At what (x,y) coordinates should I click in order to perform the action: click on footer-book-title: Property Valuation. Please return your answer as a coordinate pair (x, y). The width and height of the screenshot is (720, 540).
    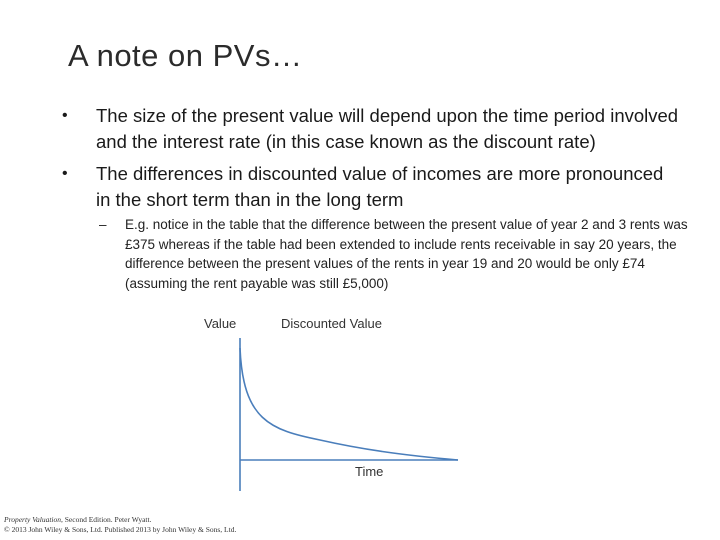
    Looking at the image, I should click on (33, 519).